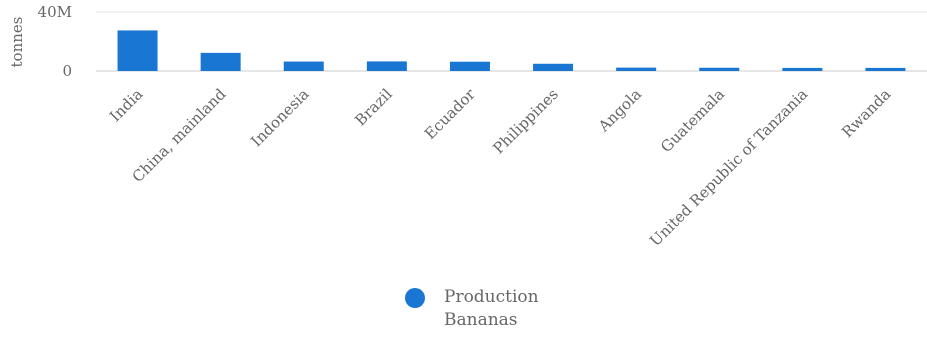  I want to click on y-tick-label-0: 0, so click(67, 71).